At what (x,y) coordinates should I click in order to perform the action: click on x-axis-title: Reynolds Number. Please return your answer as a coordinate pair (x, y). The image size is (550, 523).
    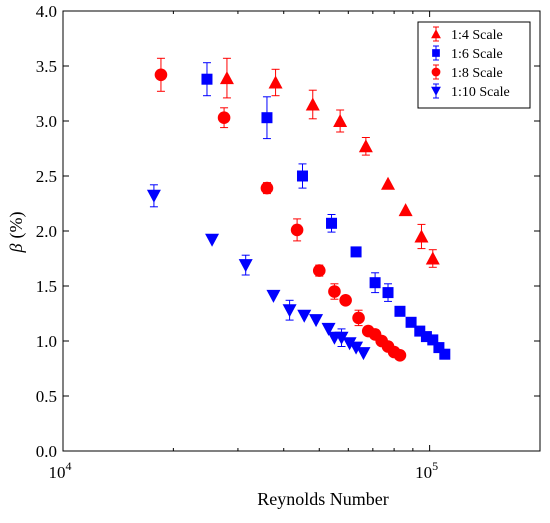
    Looking at the image, I should click on (322, 499).